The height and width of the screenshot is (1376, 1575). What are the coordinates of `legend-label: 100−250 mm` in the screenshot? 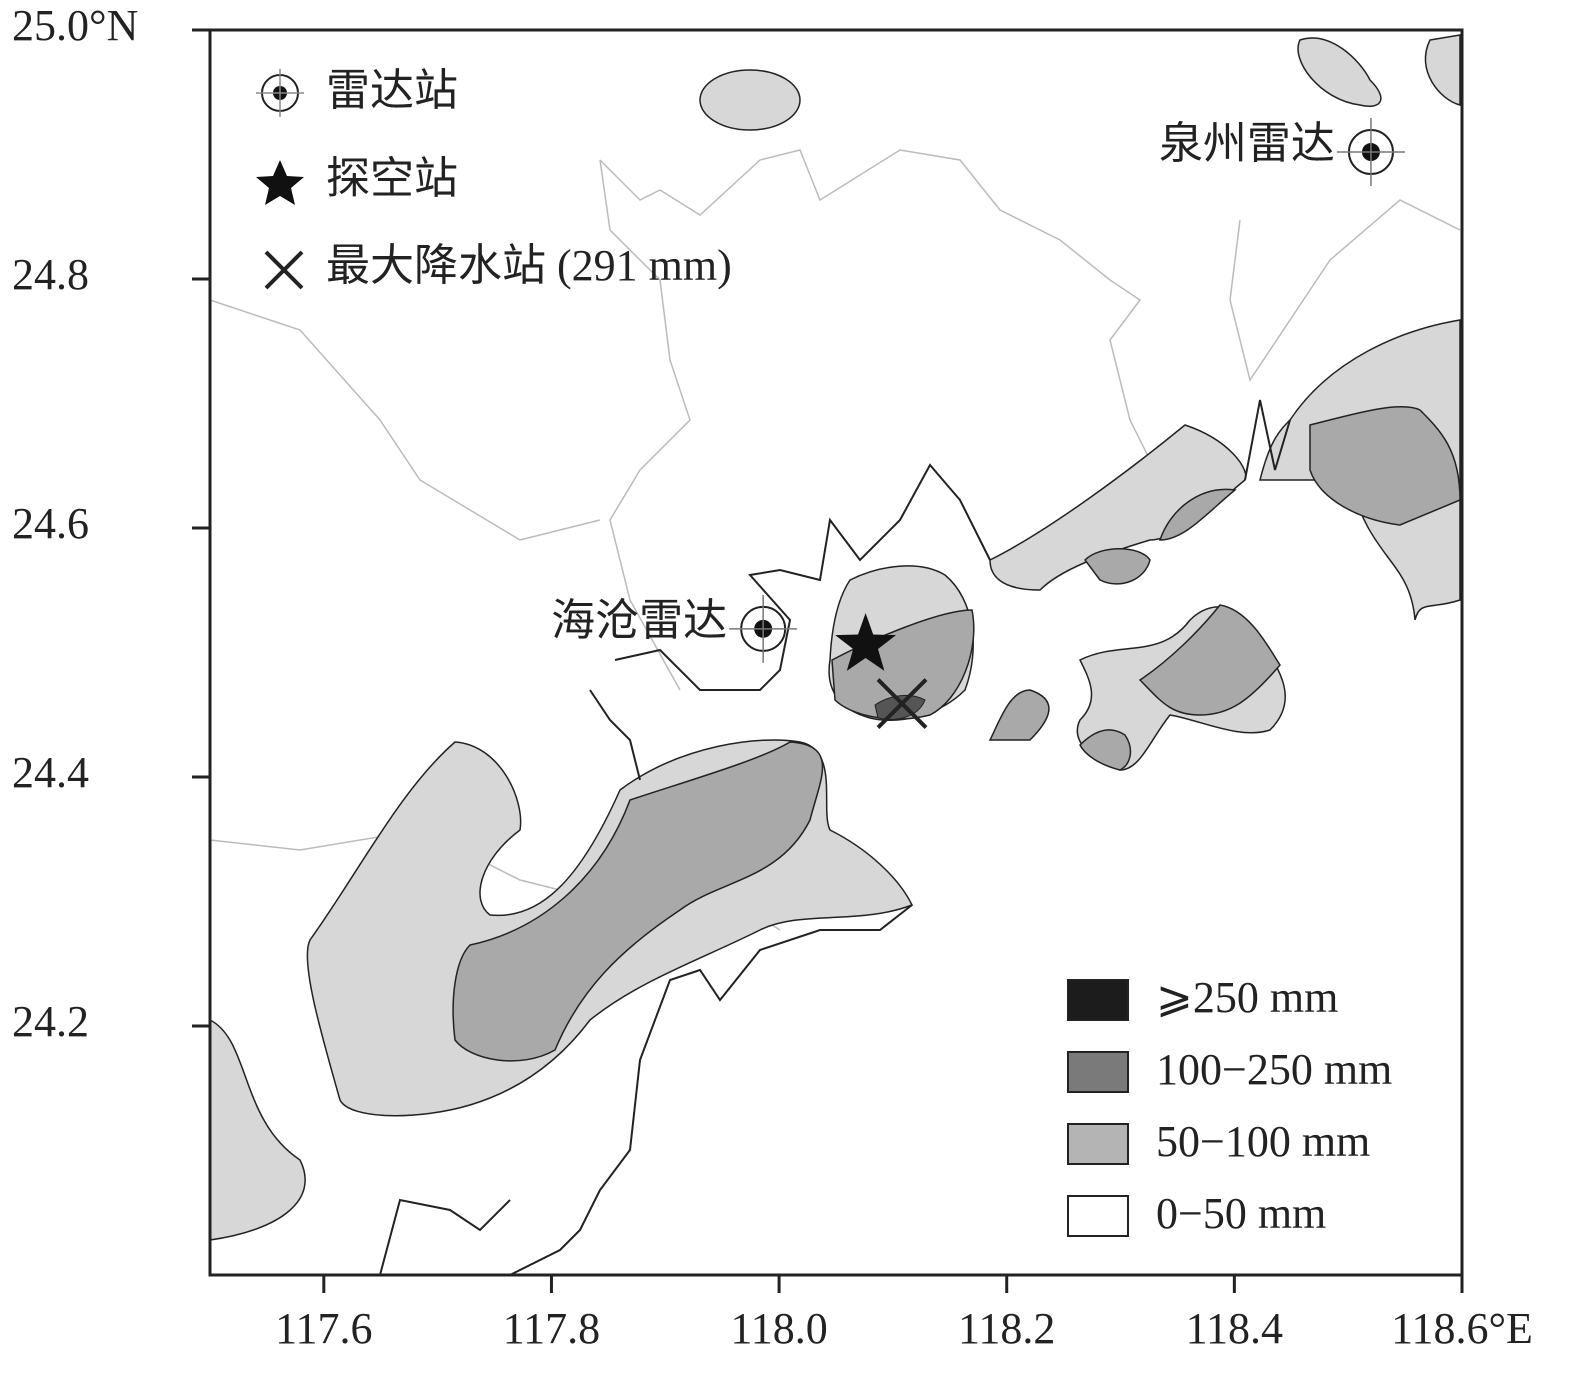 It's located at (1274, 1069).